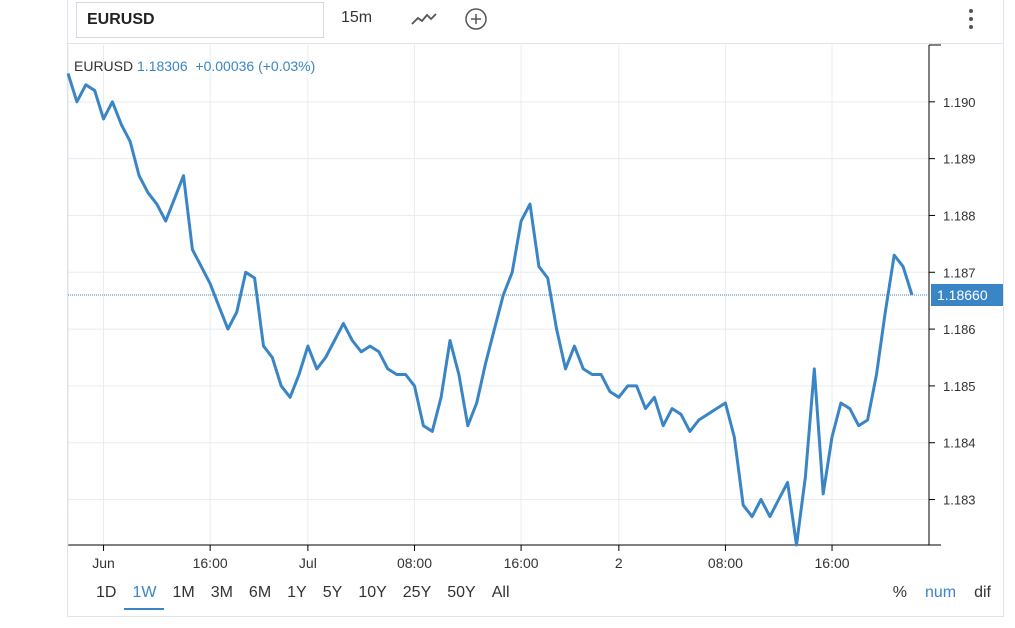 The width and height of the screenshot is (1015, 628). What do you see at coordinates (357, 17) in the screenshot?
I see `interval-button: 15m` at bounding box center [357, 17].